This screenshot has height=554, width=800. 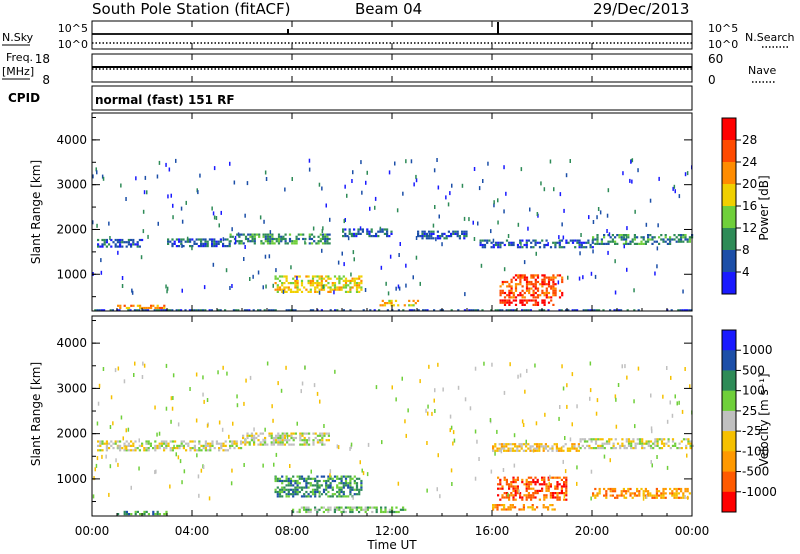 I want to click on freq-unit: [MHz], so click(x=18, y=71).